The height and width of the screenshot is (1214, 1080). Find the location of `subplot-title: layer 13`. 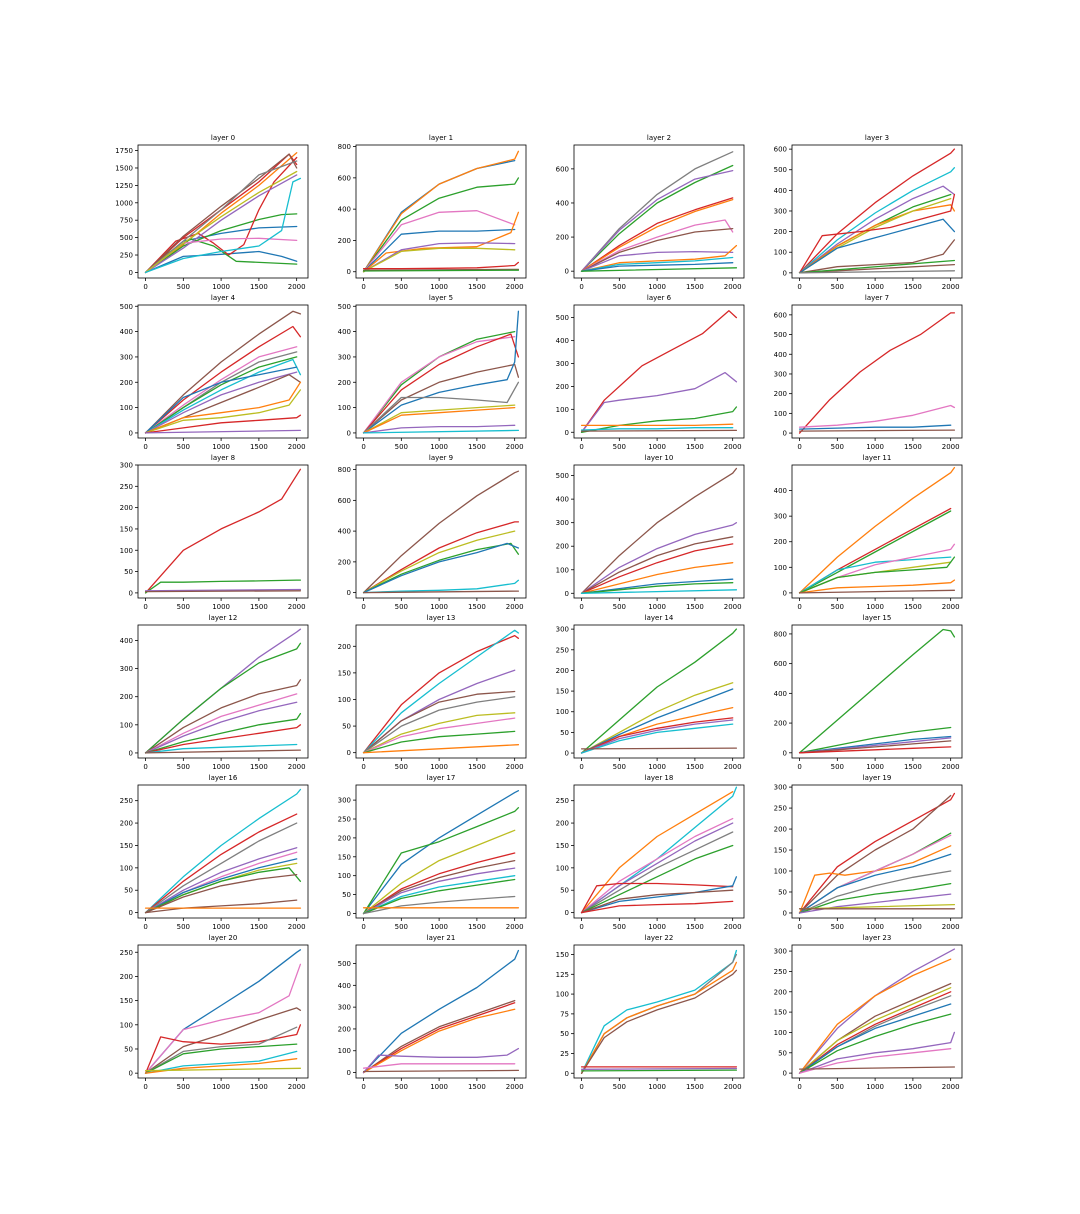

subplot-title: layer 13 is located at coordinates (441, 618).